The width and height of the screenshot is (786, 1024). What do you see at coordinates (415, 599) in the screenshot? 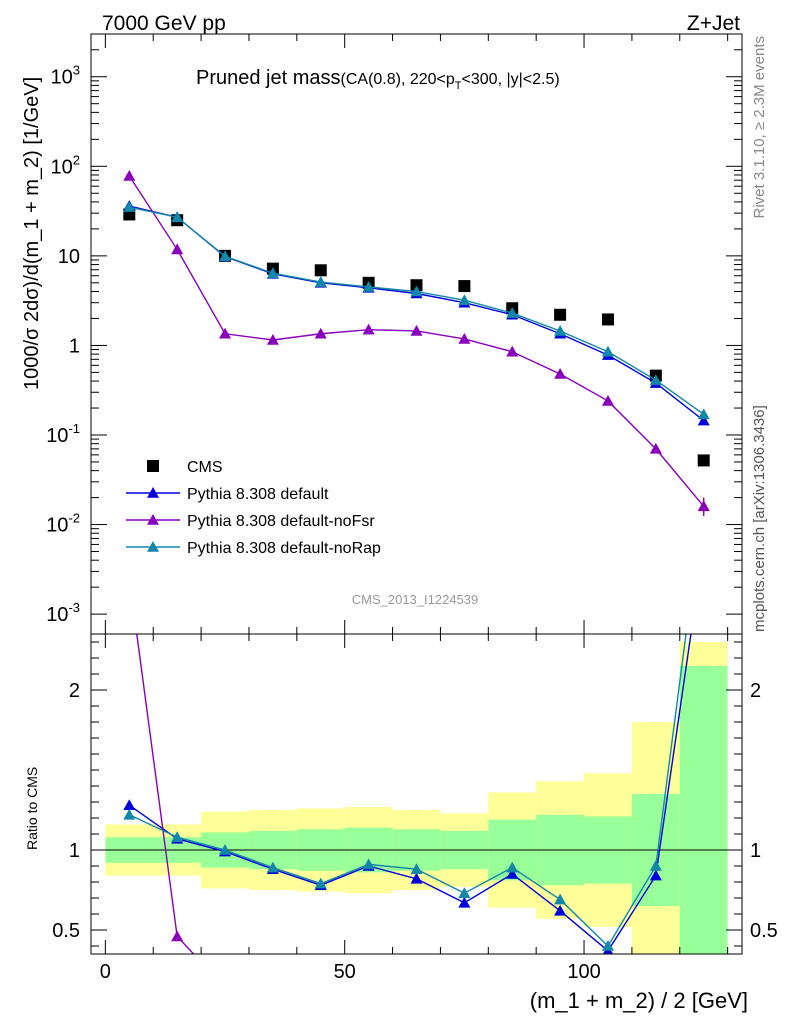
I see `analysis-watermark: CMS_2013_I1224539` at bounding box center [415, 599].